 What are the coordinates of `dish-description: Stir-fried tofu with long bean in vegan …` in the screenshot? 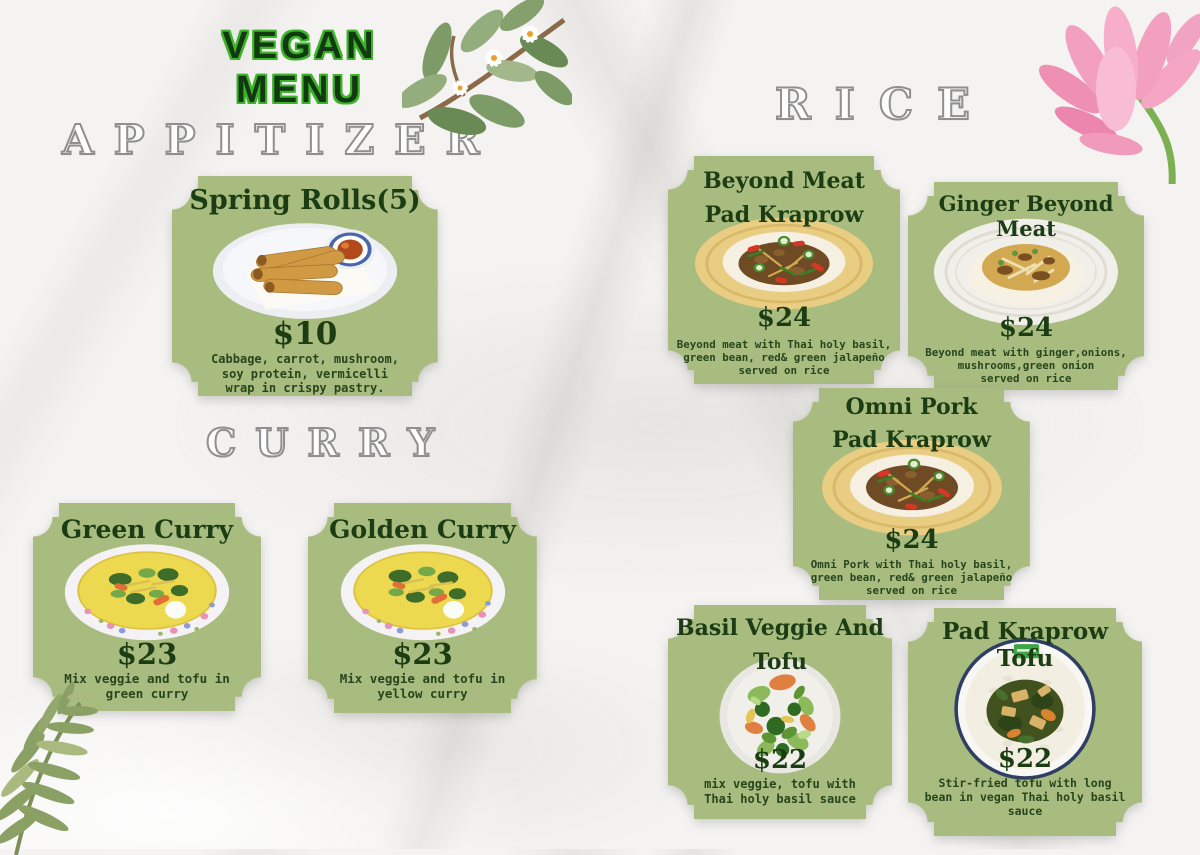 It's located at (1025, 797).